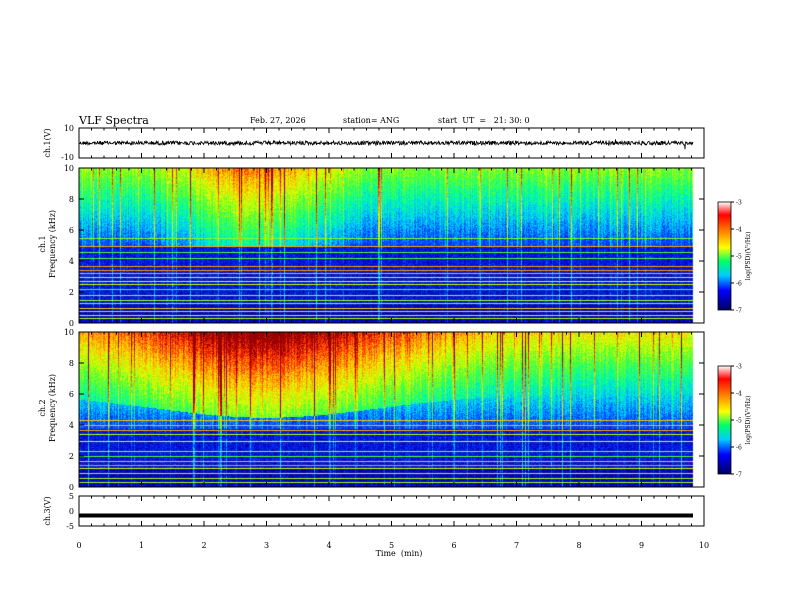  Describe the element at coordinates (47, 510) in the screenshot. I see `ch3-ylabel: ch.3(V)` at that location.